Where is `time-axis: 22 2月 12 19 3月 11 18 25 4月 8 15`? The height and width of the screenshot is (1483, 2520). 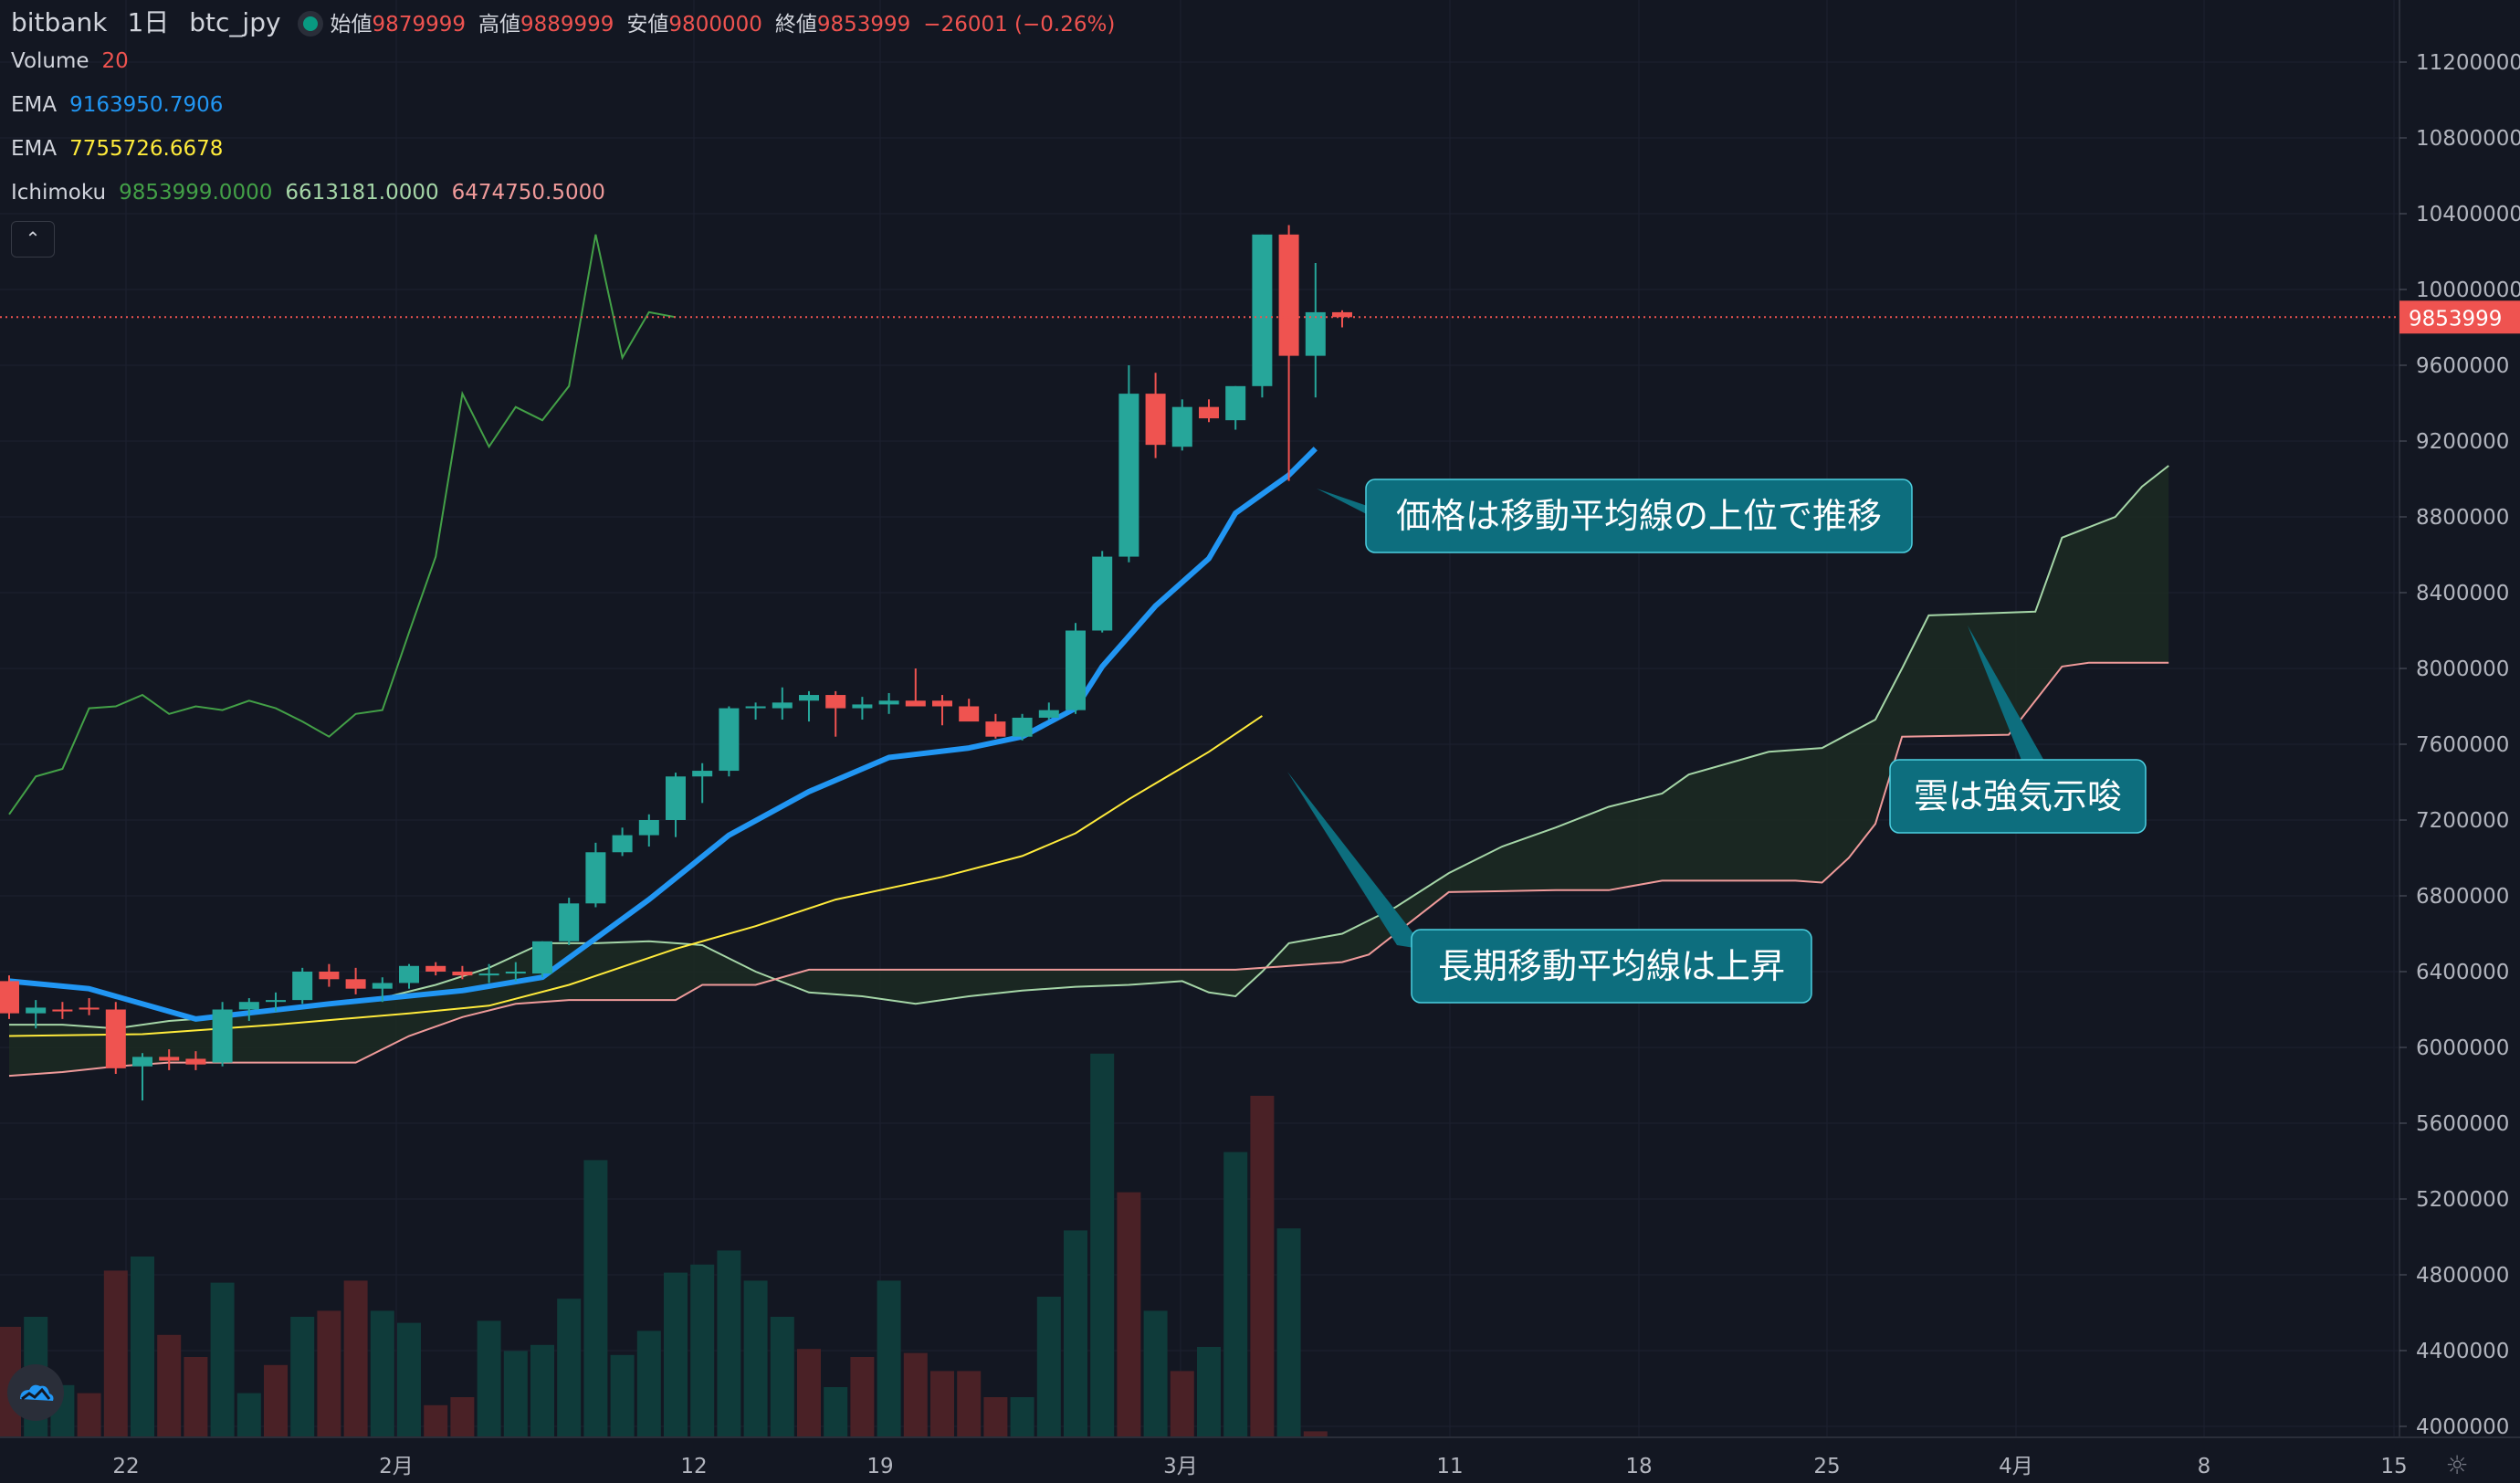 time-axis: 22 2月 12 19 3月 11 18 25 4月 8 15 is located at coordinates (1260, 1457).